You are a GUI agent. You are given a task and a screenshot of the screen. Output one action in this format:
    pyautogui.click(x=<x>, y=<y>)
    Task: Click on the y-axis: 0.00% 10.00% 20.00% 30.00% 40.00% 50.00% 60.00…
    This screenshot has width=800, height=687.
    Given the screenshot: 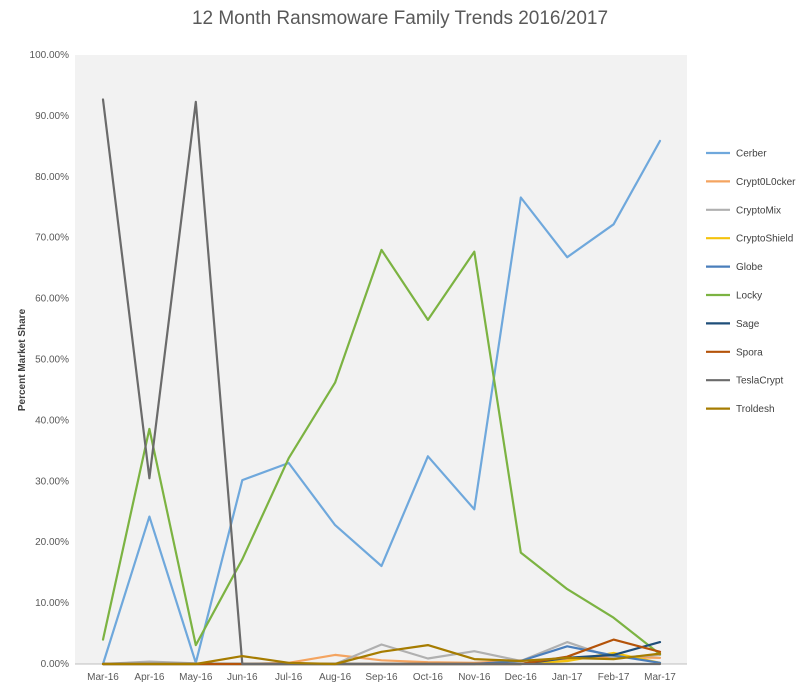 What is the action you would take?
    pyautogui.click(x=50, y=360)
    